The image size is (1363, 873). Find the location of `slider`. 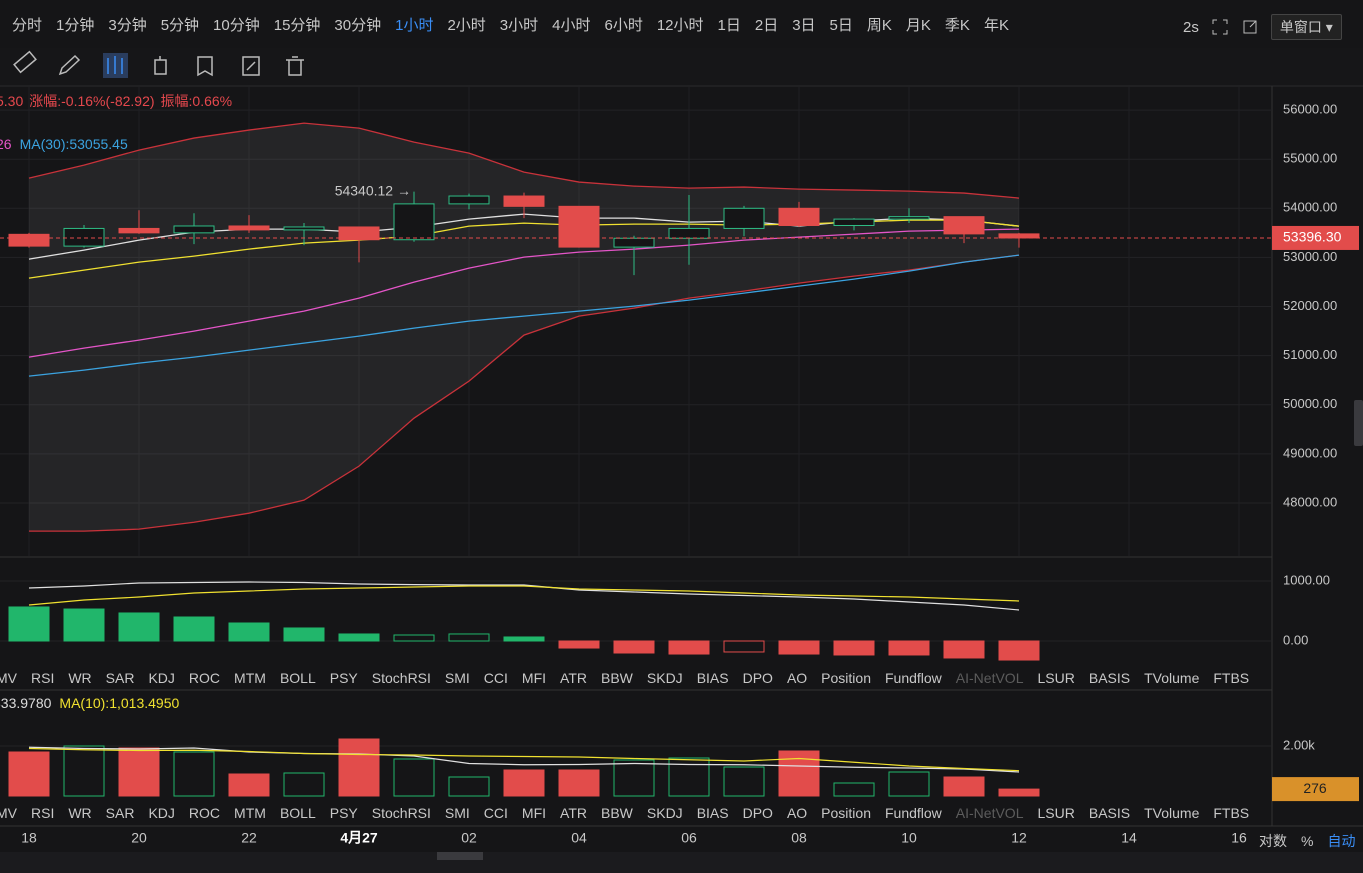

slider is located at coordinates (460, 856).